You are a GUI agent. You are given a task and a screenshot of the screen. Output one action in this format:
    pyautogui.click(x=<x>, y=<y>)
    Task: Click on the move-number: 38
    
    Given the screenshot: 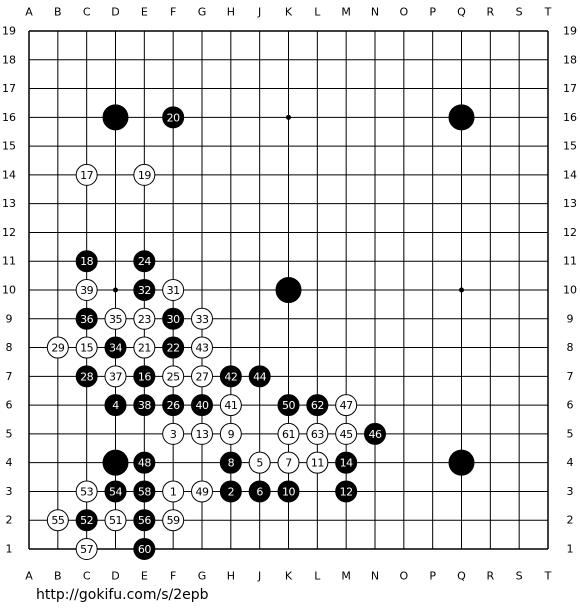 What is the action you would take?
    pyautogui.click(x=144, y=405)
    